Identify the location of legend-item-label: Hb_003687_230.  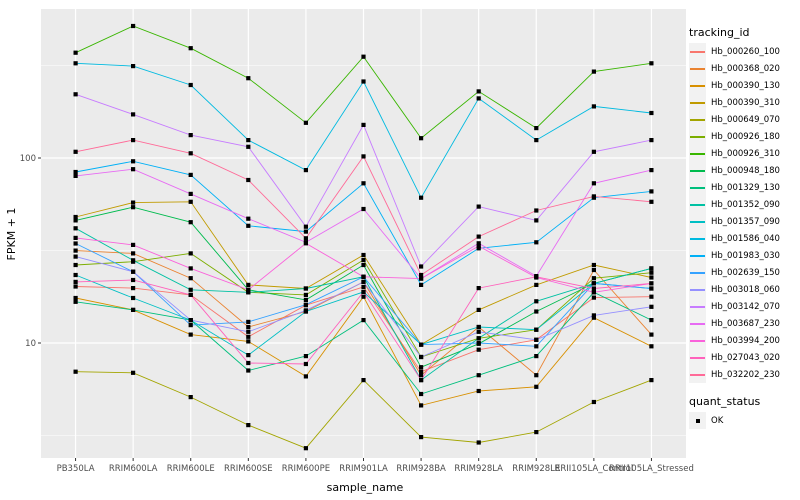
(745, 323).